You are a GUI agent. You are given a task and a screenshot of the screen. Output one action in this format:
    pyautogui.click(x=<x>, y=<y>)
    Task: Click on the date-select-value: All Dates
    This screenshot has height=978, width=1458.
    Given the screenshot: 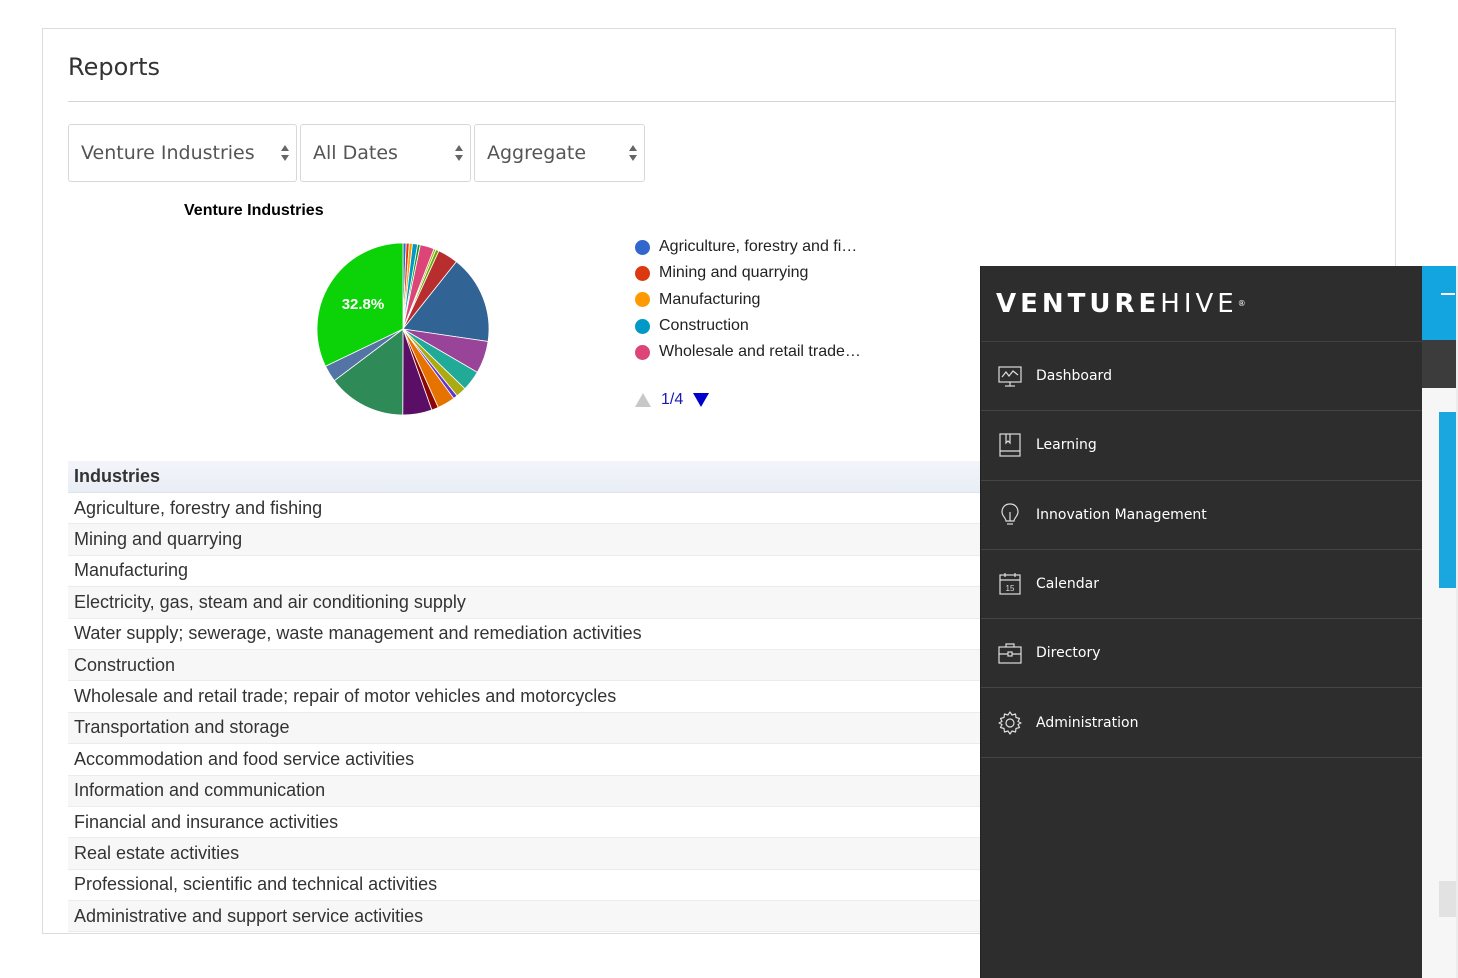 What is the action you would take?
    pyautogui.click(x=355, y=153)
    